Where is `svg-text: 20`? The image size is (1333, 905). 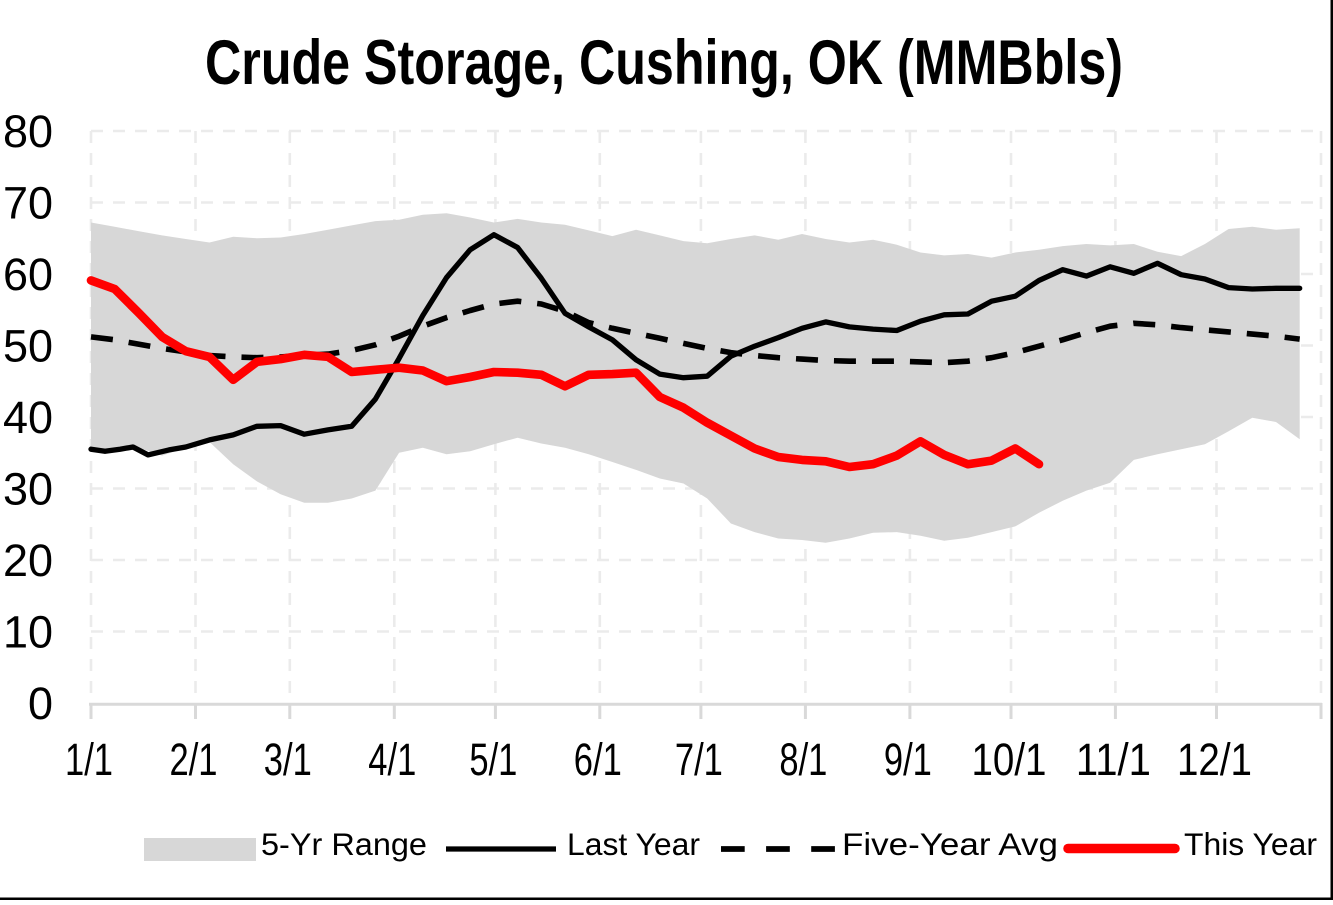 svg-text: 20 is located at coordinates (28, 560).